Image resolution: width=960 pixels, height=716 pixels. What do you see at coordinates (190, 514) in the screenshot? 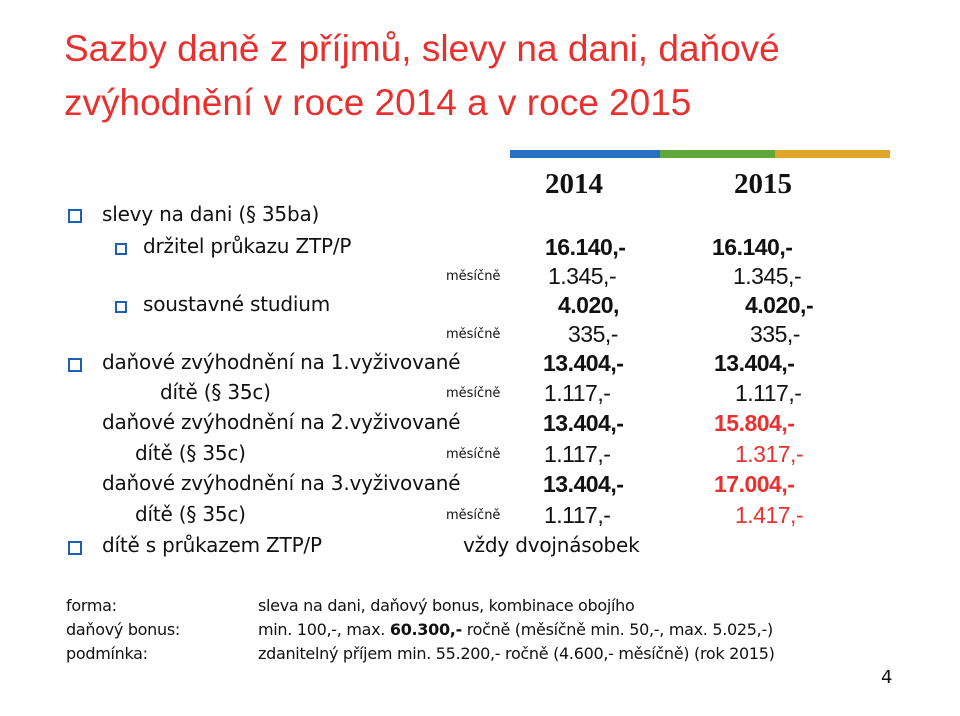
I see `row-label-child3-sub: dítě (§ 35c)` at bounding box center [190, 514].